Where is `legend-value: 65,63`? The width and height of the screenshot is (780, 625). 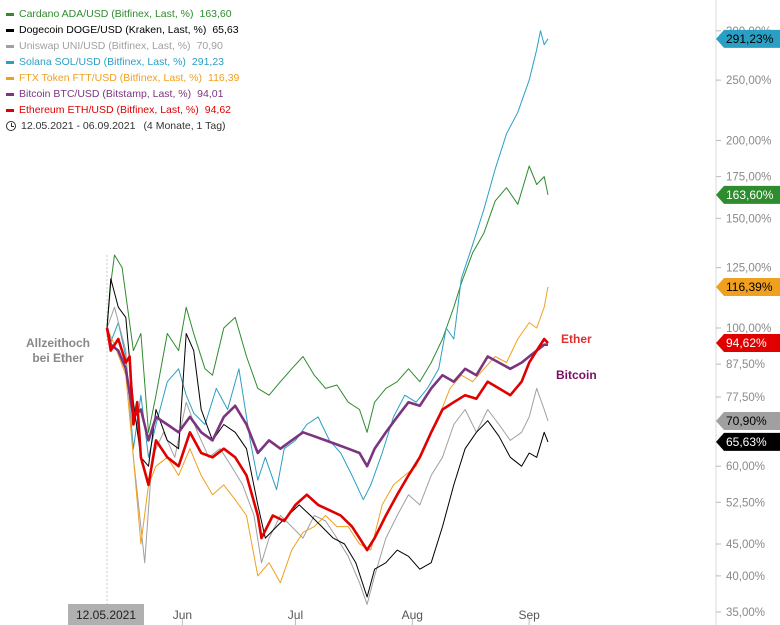 legend-value: 65,63 is located at coordinates (225, 30).